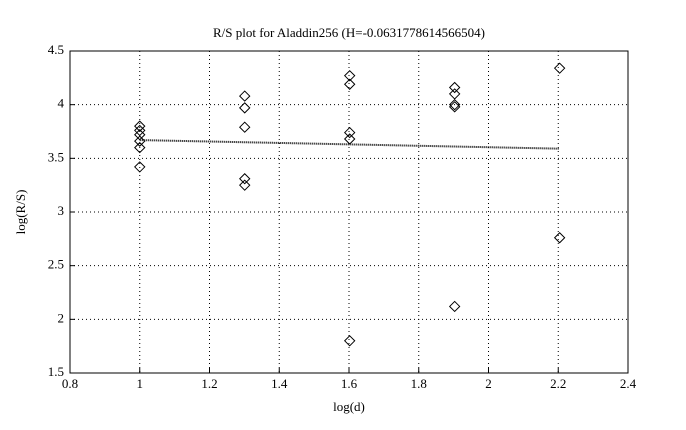 This screenshot has height=430, width=686. What do you see at coordinates (56, 371) in the screenshot?
I see `y-tick-label: 1.5` at bounding box center [56, 371].